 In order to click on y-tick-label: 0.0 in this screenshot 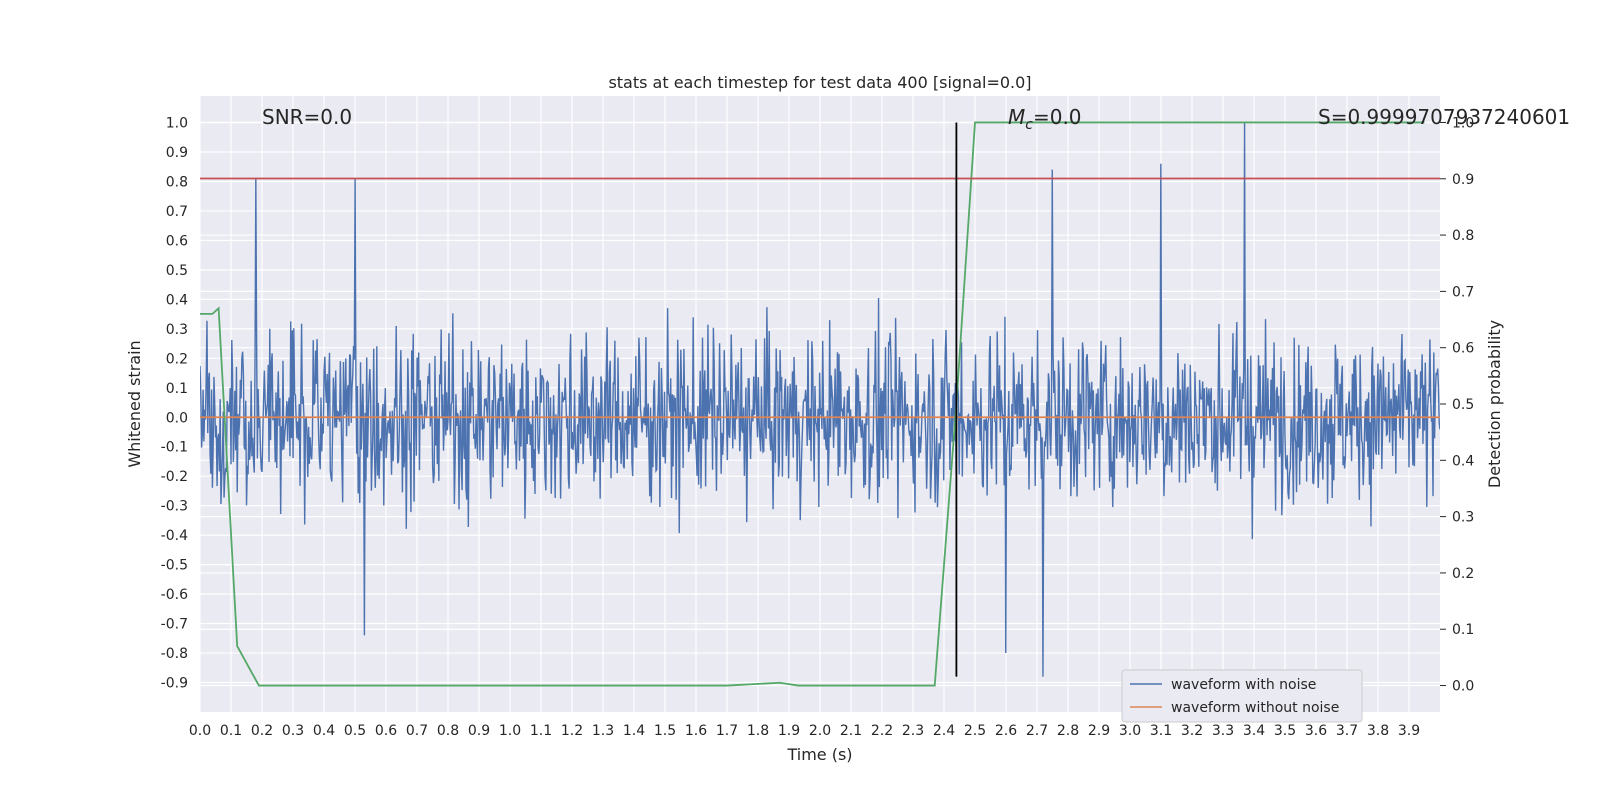, I will do `click(177, 418)`.